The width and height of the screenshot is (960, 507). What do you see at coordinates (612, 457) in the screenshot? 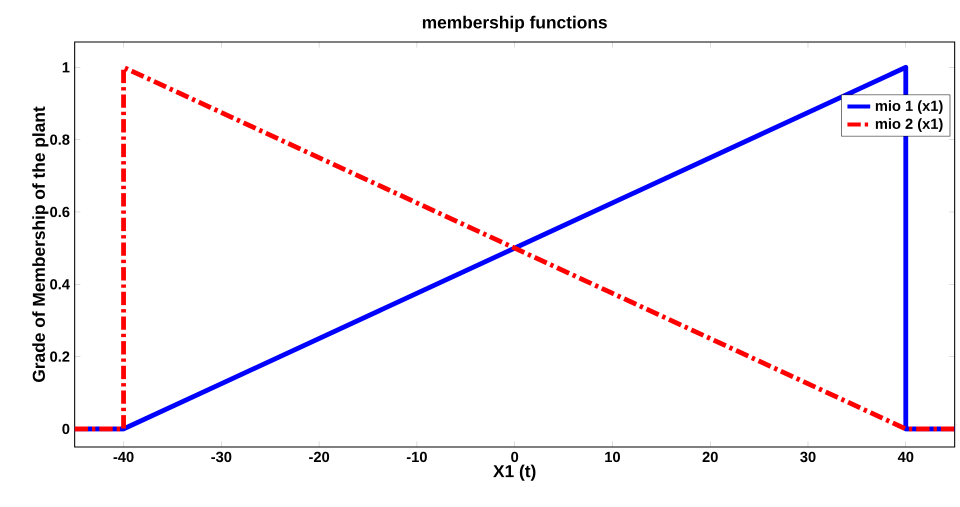
I see `x-tick-label: 10` at bounding box center [612, 457].